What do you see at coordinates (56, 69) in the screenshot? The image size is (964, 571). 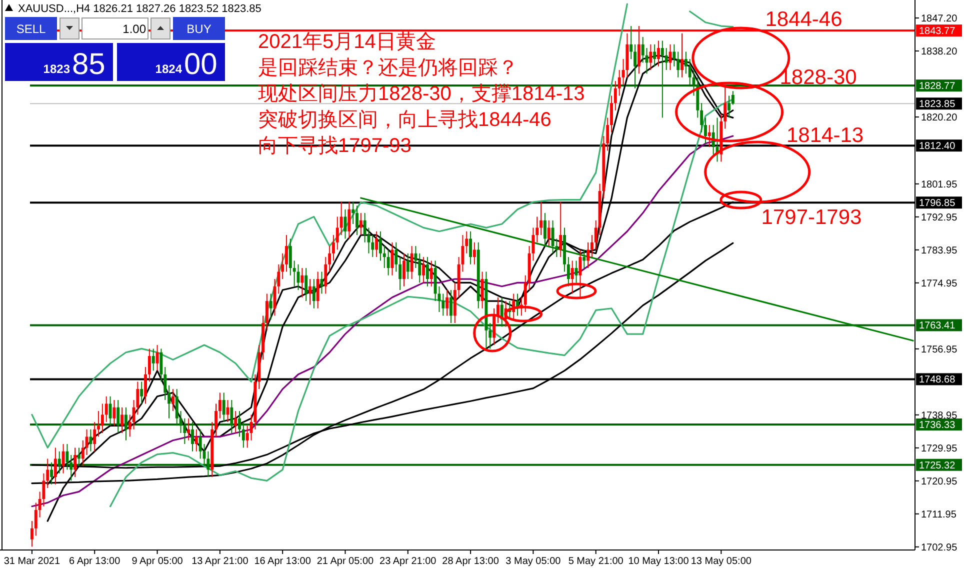 I see `annotation: 1823` at bounding box center [56, 69].